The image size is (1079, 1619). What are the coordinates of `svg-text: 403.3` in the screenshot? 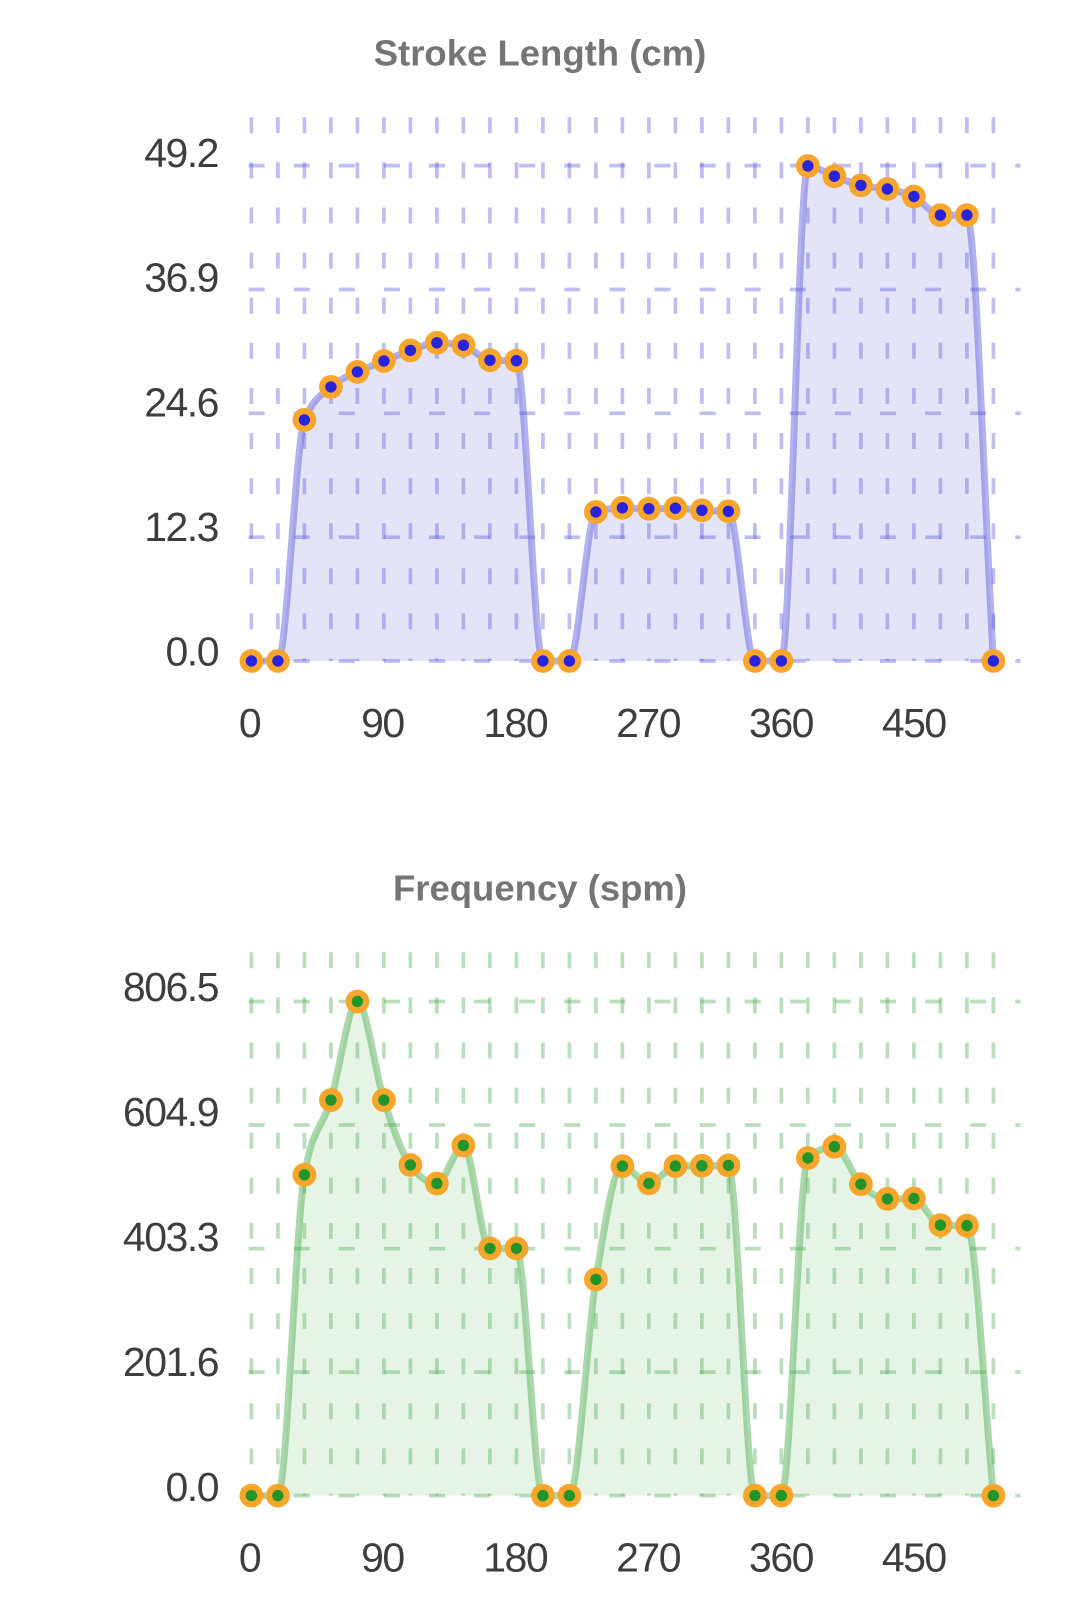 It's located at (170, 1237).